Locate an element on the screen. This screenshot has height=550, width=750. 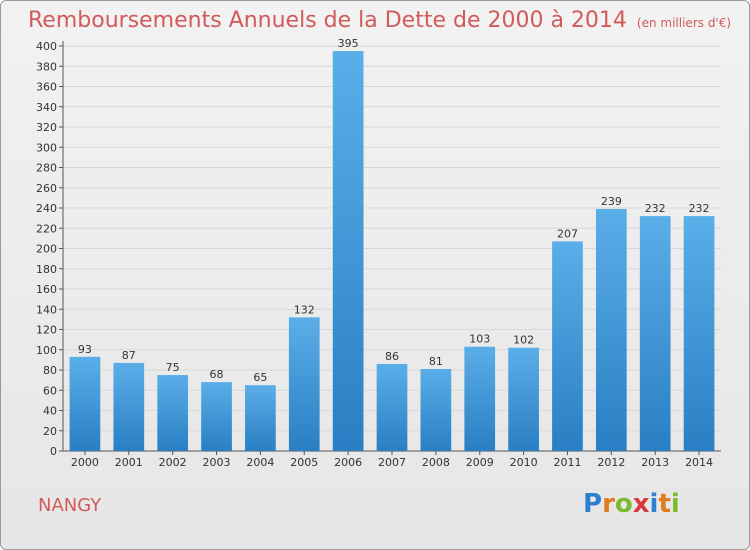
x-tick-label: 2007 is located at coordinates (392, 462).